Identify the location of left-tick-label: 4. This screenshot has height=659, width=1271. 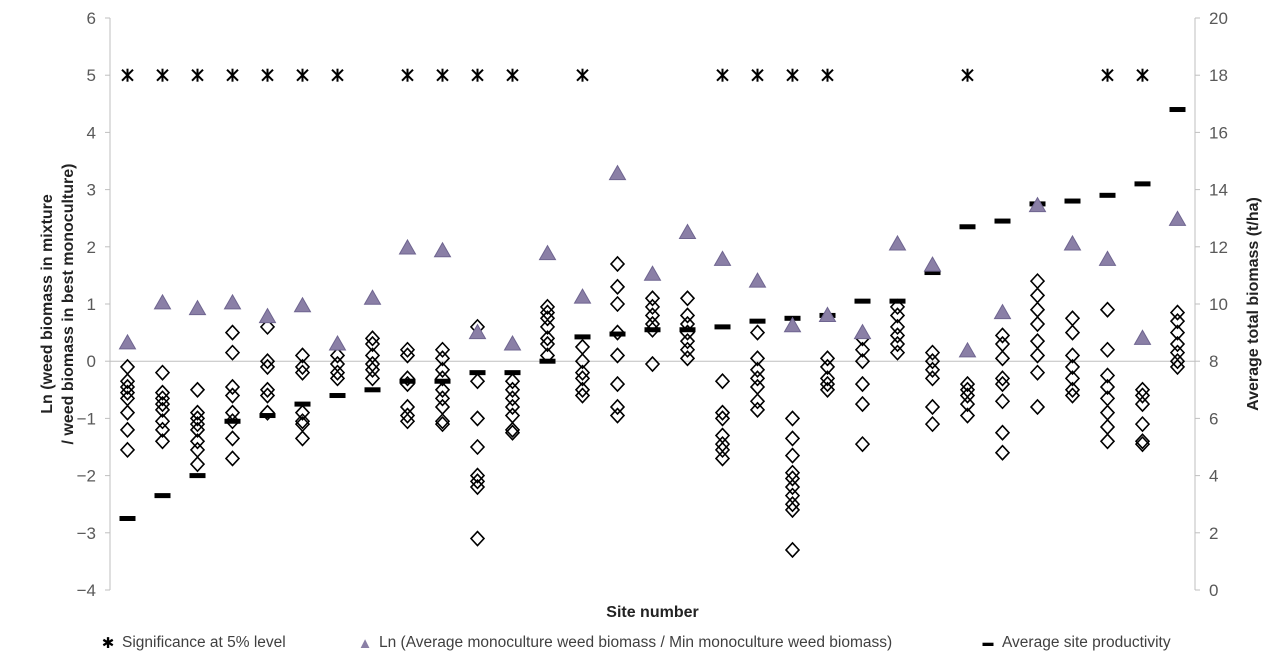
(91, 132).